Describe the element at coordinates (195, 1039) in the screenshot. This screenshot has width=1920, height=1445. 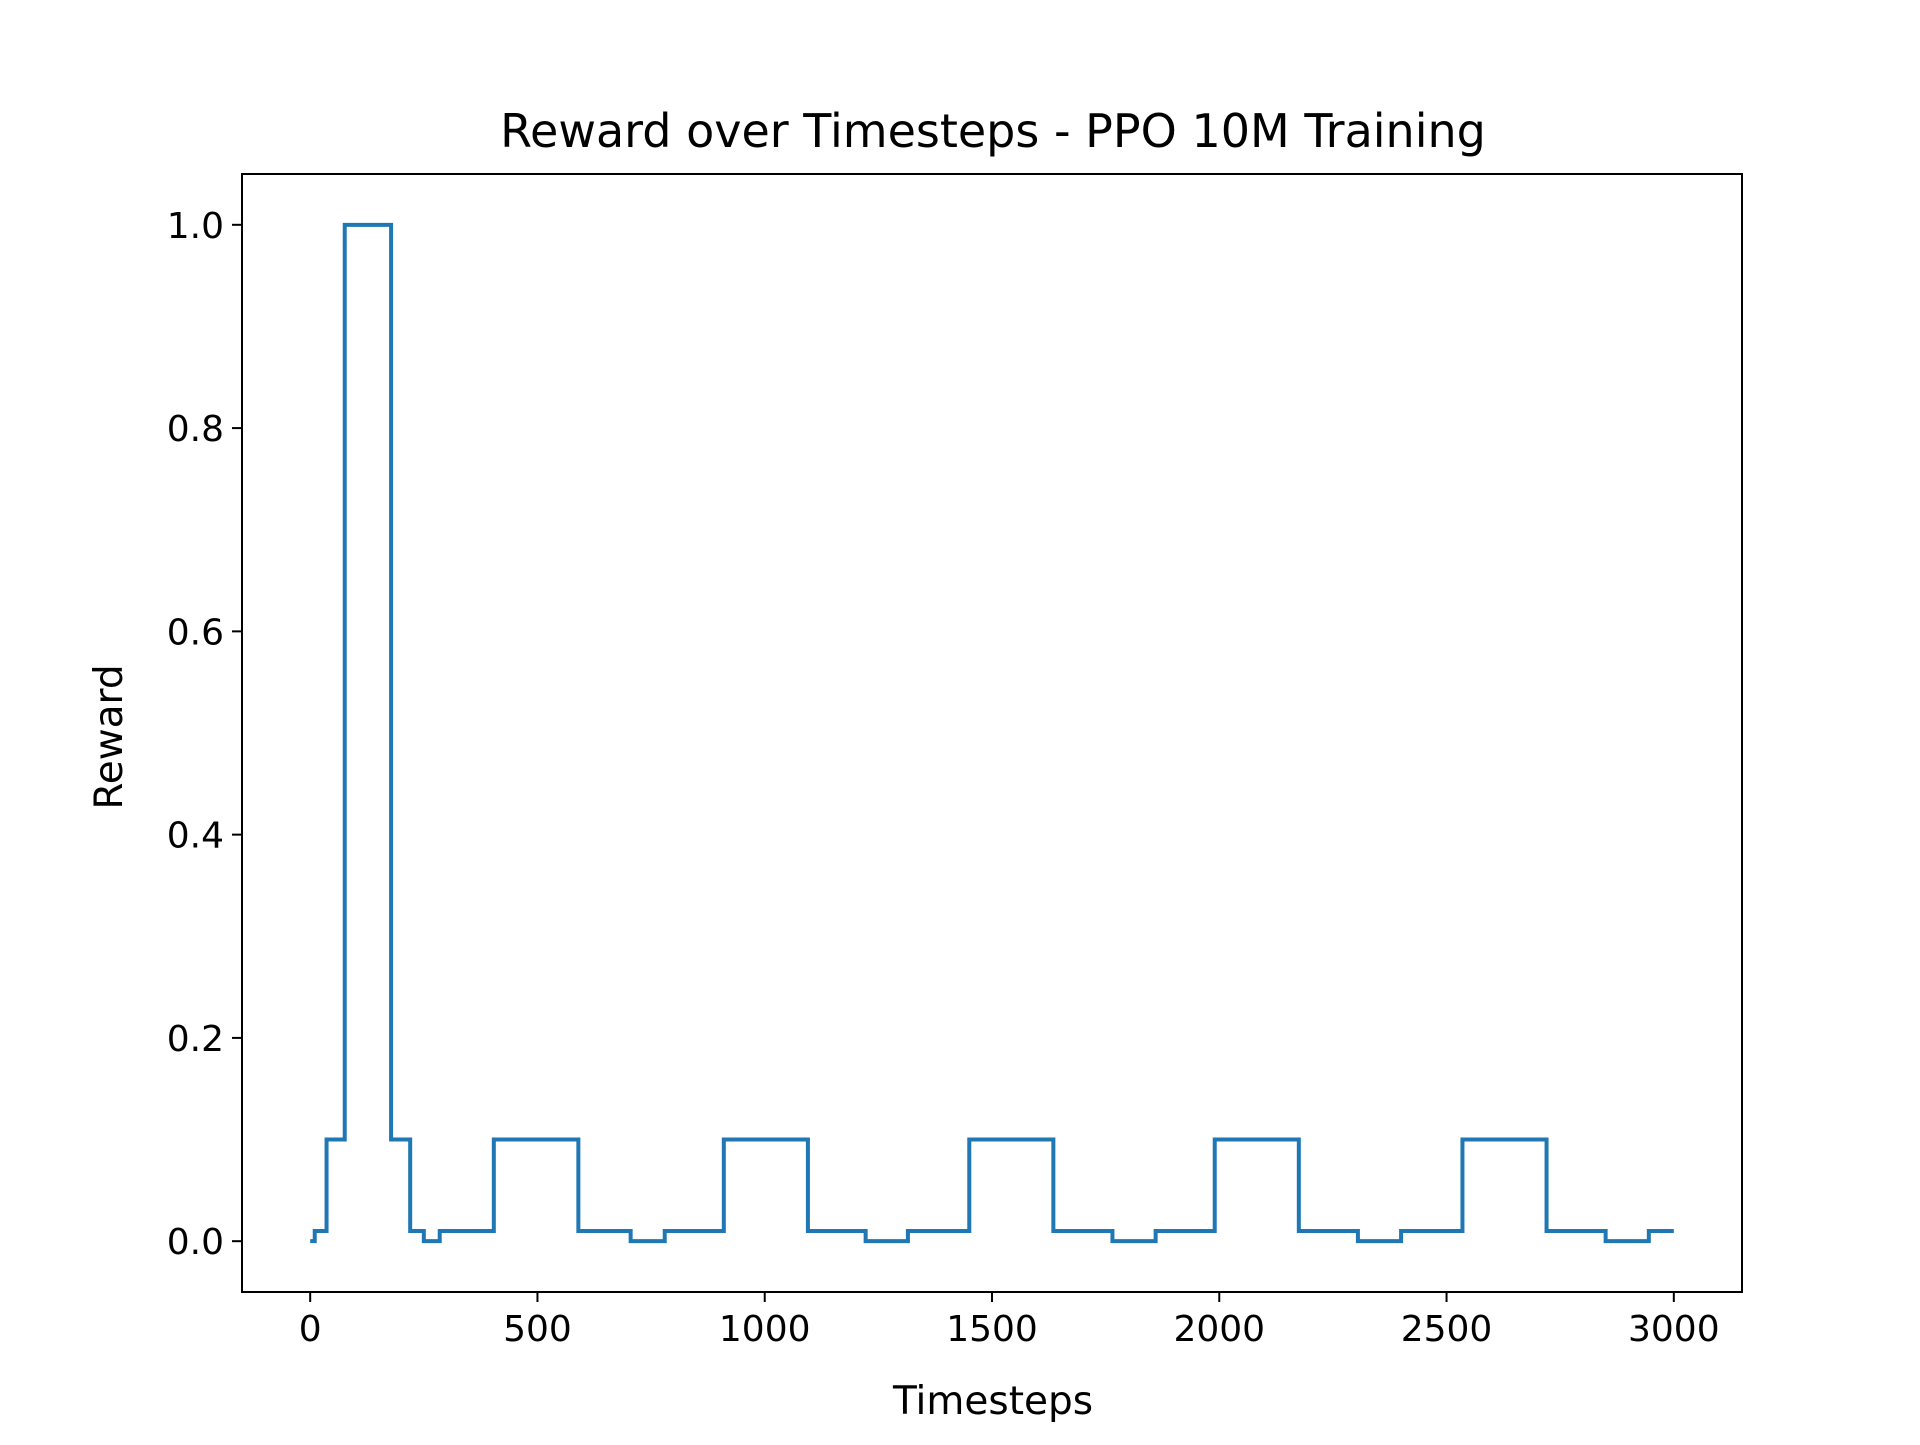
I see `y-tick-label: 0.2` at that location.